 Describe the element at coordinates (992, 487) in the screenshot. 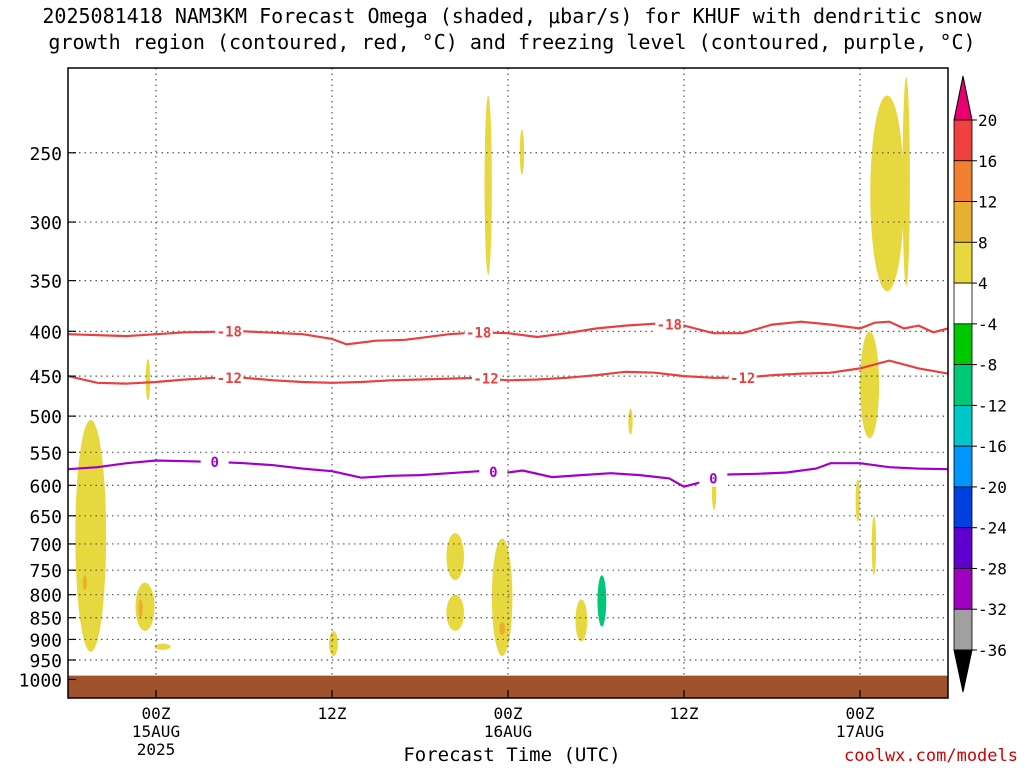

I see `colorbar-label: -20` at that location.